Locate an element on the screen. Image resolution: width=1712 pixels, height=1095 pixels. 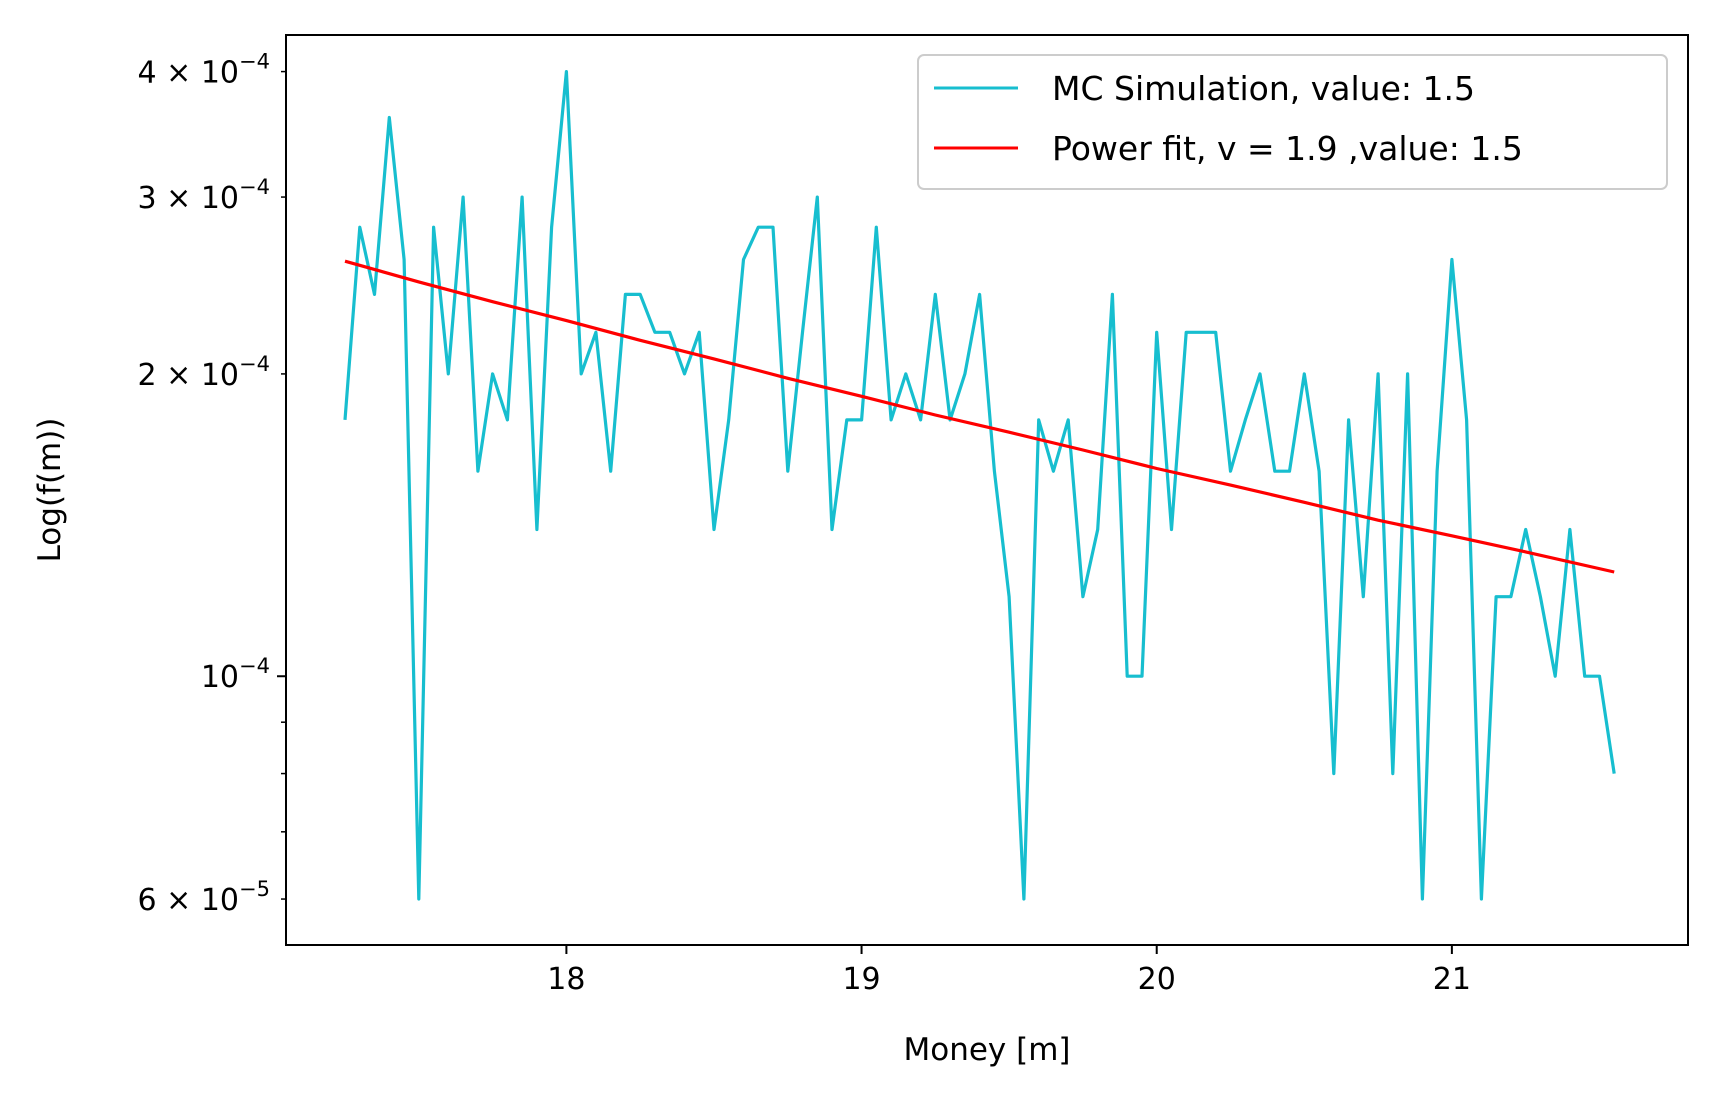
y-tick-label: 4 × 10⁻⁴ is located at coordinates (204, 70).